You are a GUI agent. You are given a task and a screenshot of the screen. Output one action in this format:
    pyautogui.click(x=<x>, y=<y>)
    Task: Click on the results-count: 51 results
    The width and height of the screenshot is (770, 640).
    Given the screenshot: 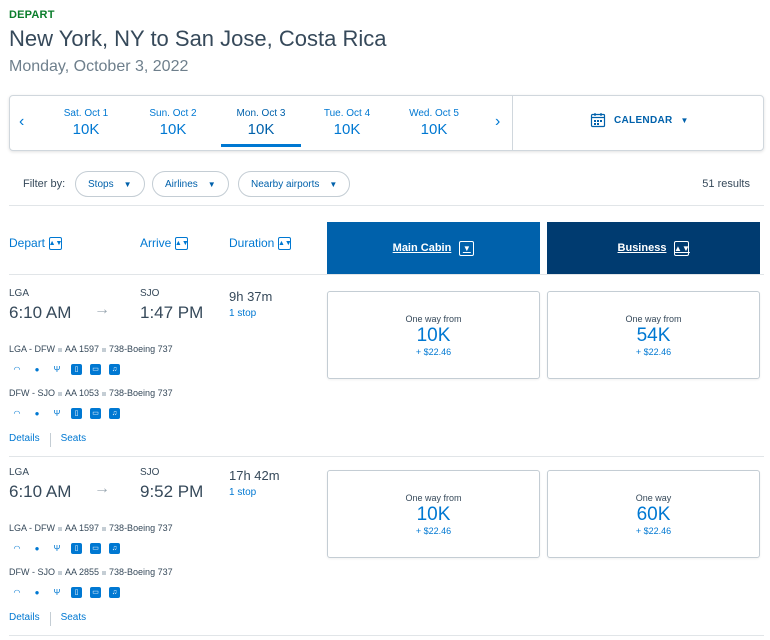 What is the action you would take?
    pyautogui.click(x=726, y=184)
    